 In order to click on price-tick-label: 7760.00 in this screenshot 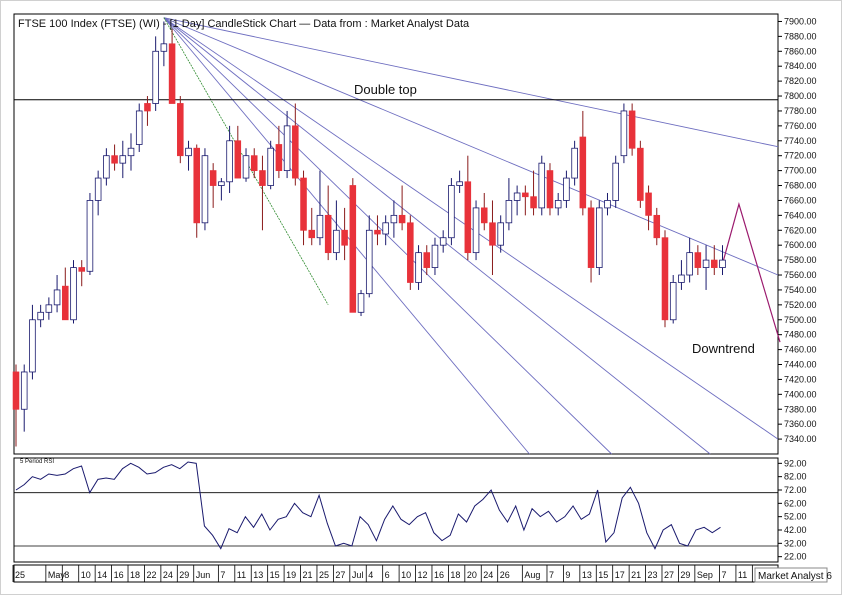, I will do `click(800, 126)`.